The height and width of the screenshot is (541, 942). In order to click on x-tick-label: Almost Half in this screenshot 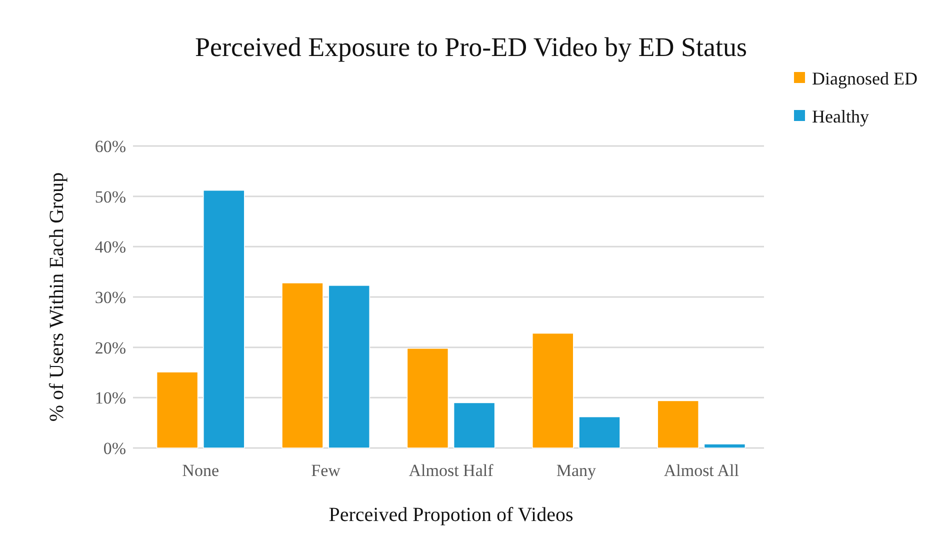, I will do `click(451, 470)`.